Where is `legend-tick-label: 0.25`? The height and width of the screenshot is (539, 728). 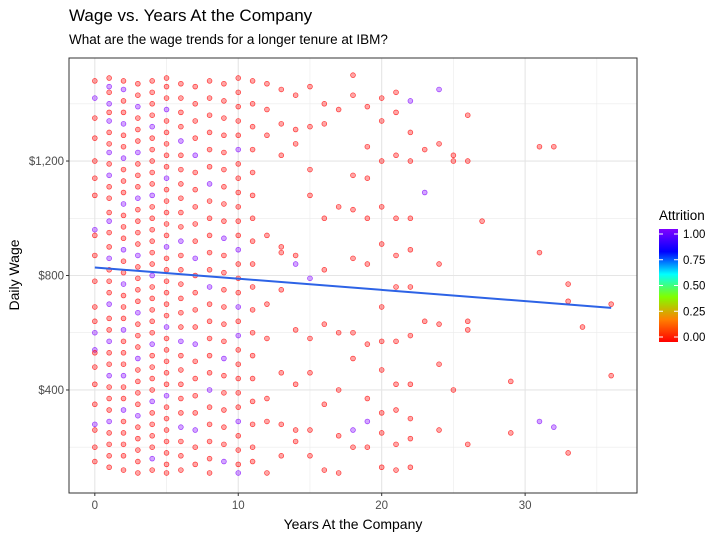 legend-tick-label: 0.25 is located at coordinates (694, 312).